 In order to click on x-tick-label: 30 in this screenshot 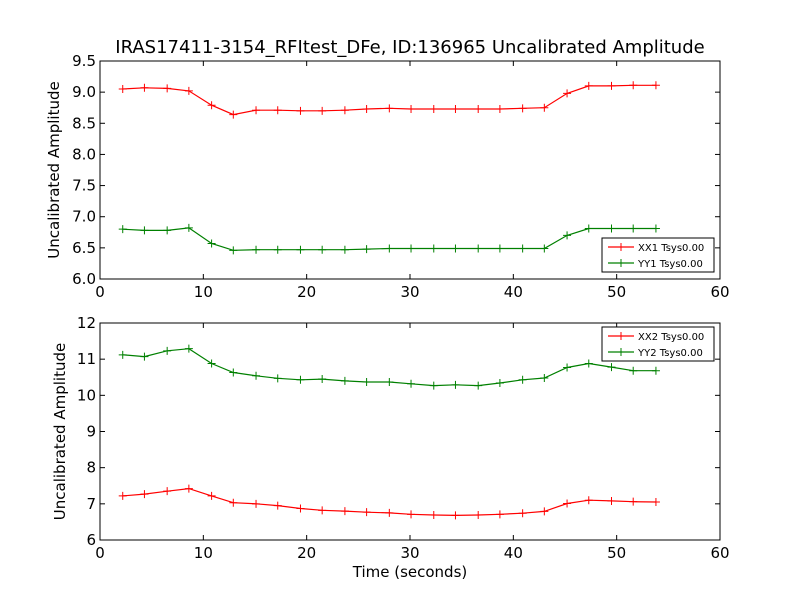, I will do `click(409, 292)`.